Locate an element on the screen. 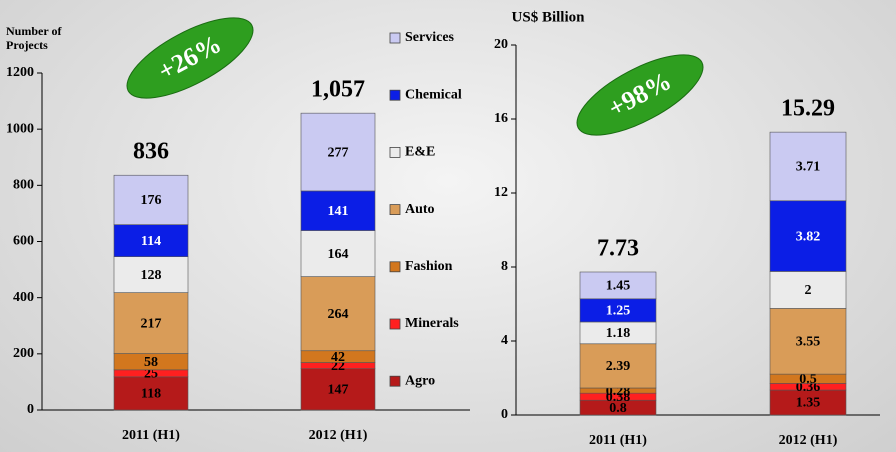 The image size is (896, 452). data-label: 2 is located at coordinates (808, 290).